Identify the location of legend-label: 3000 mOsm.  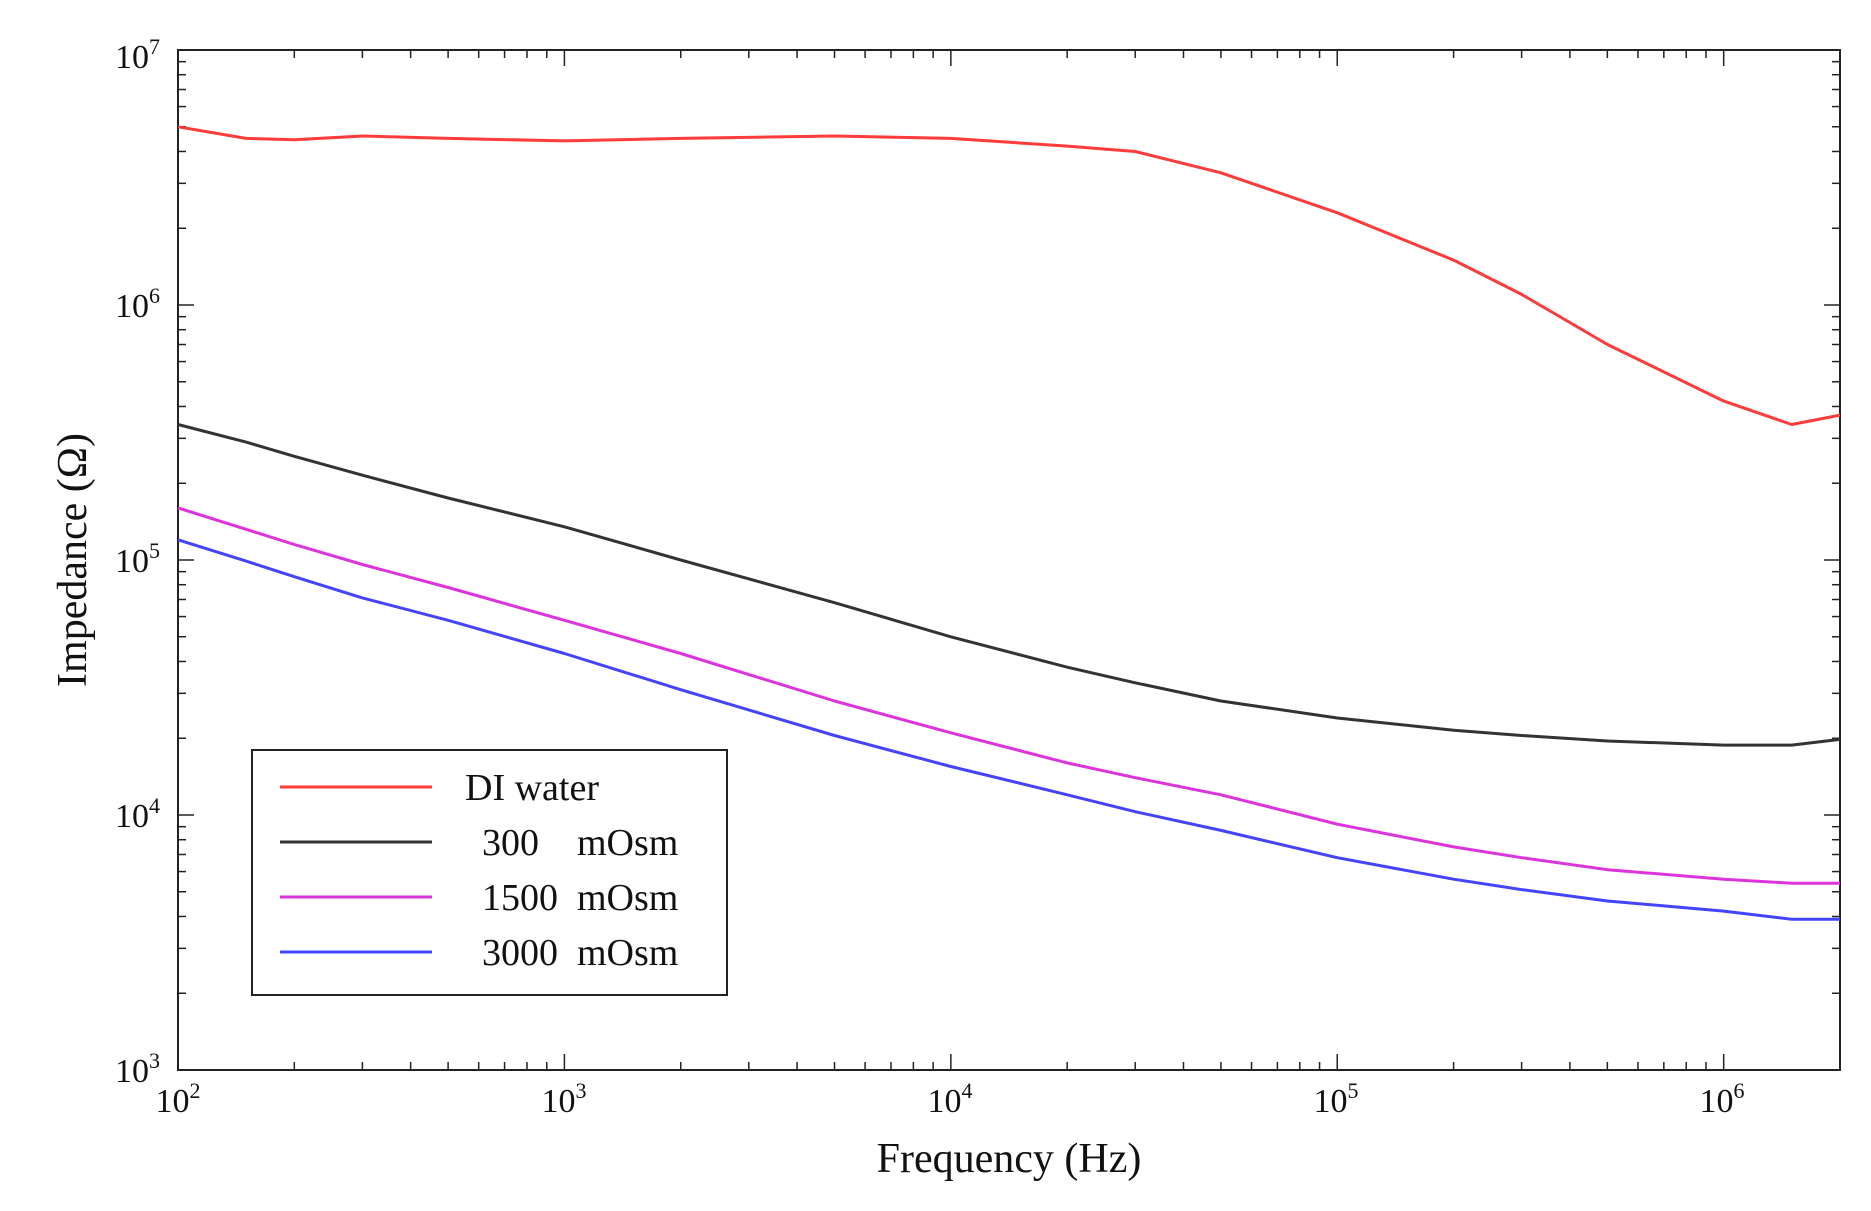
(580, 953).